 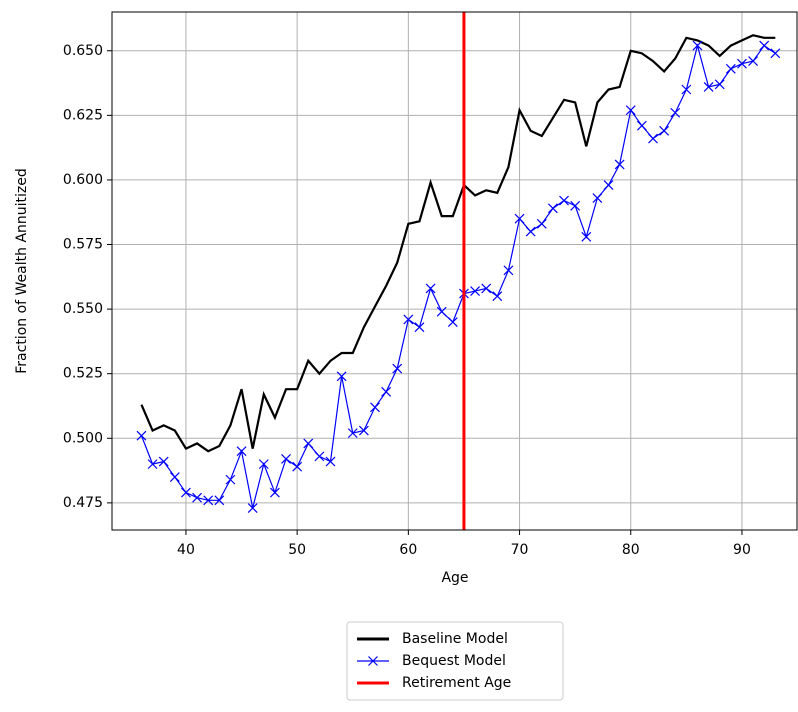 I want to click on legend-label: Bequest Model, so click(x=454, y=661).